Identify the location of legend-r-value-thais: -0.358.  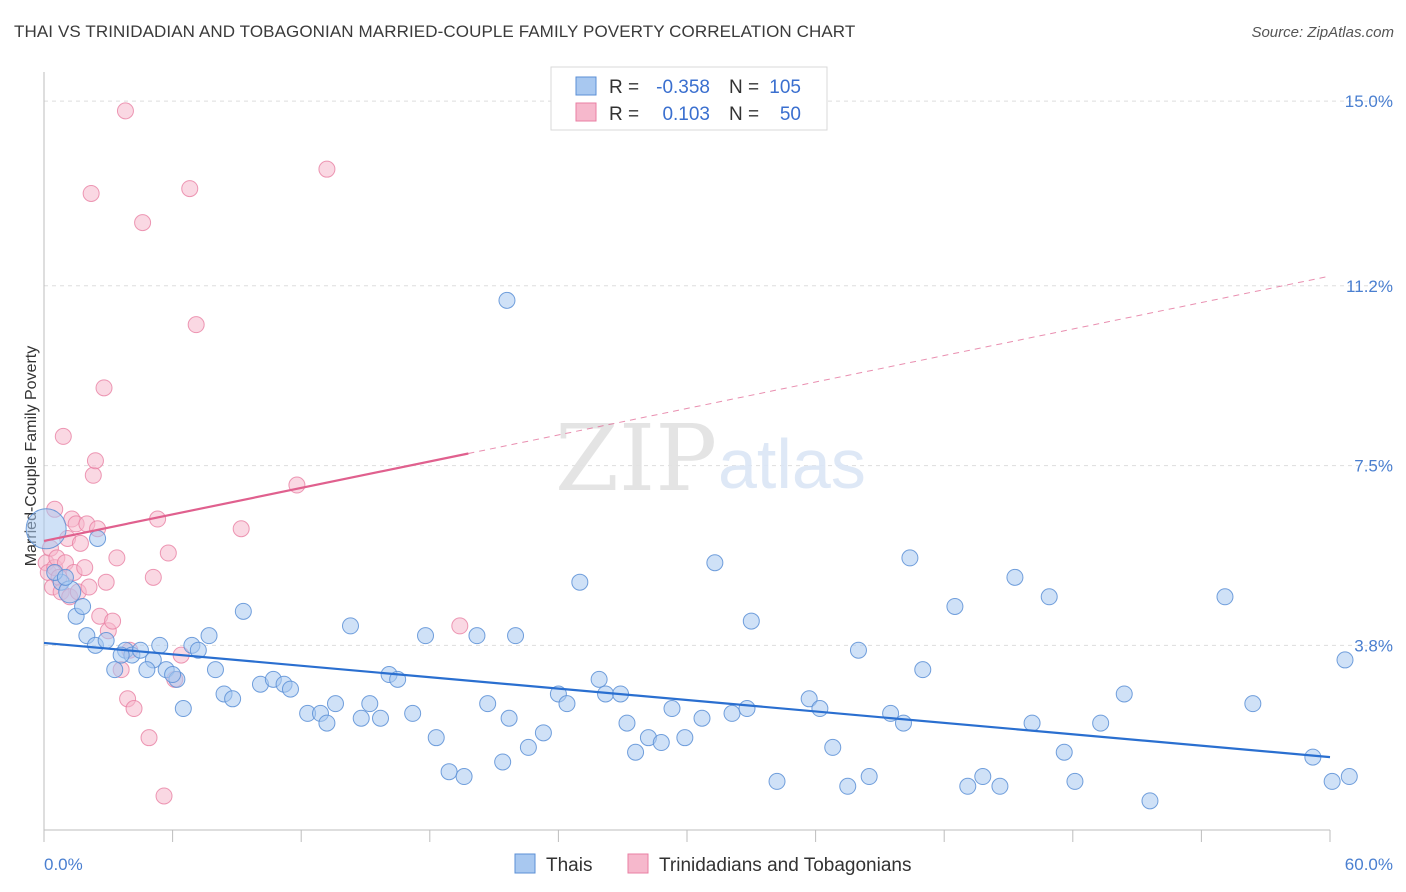
(683, 87).